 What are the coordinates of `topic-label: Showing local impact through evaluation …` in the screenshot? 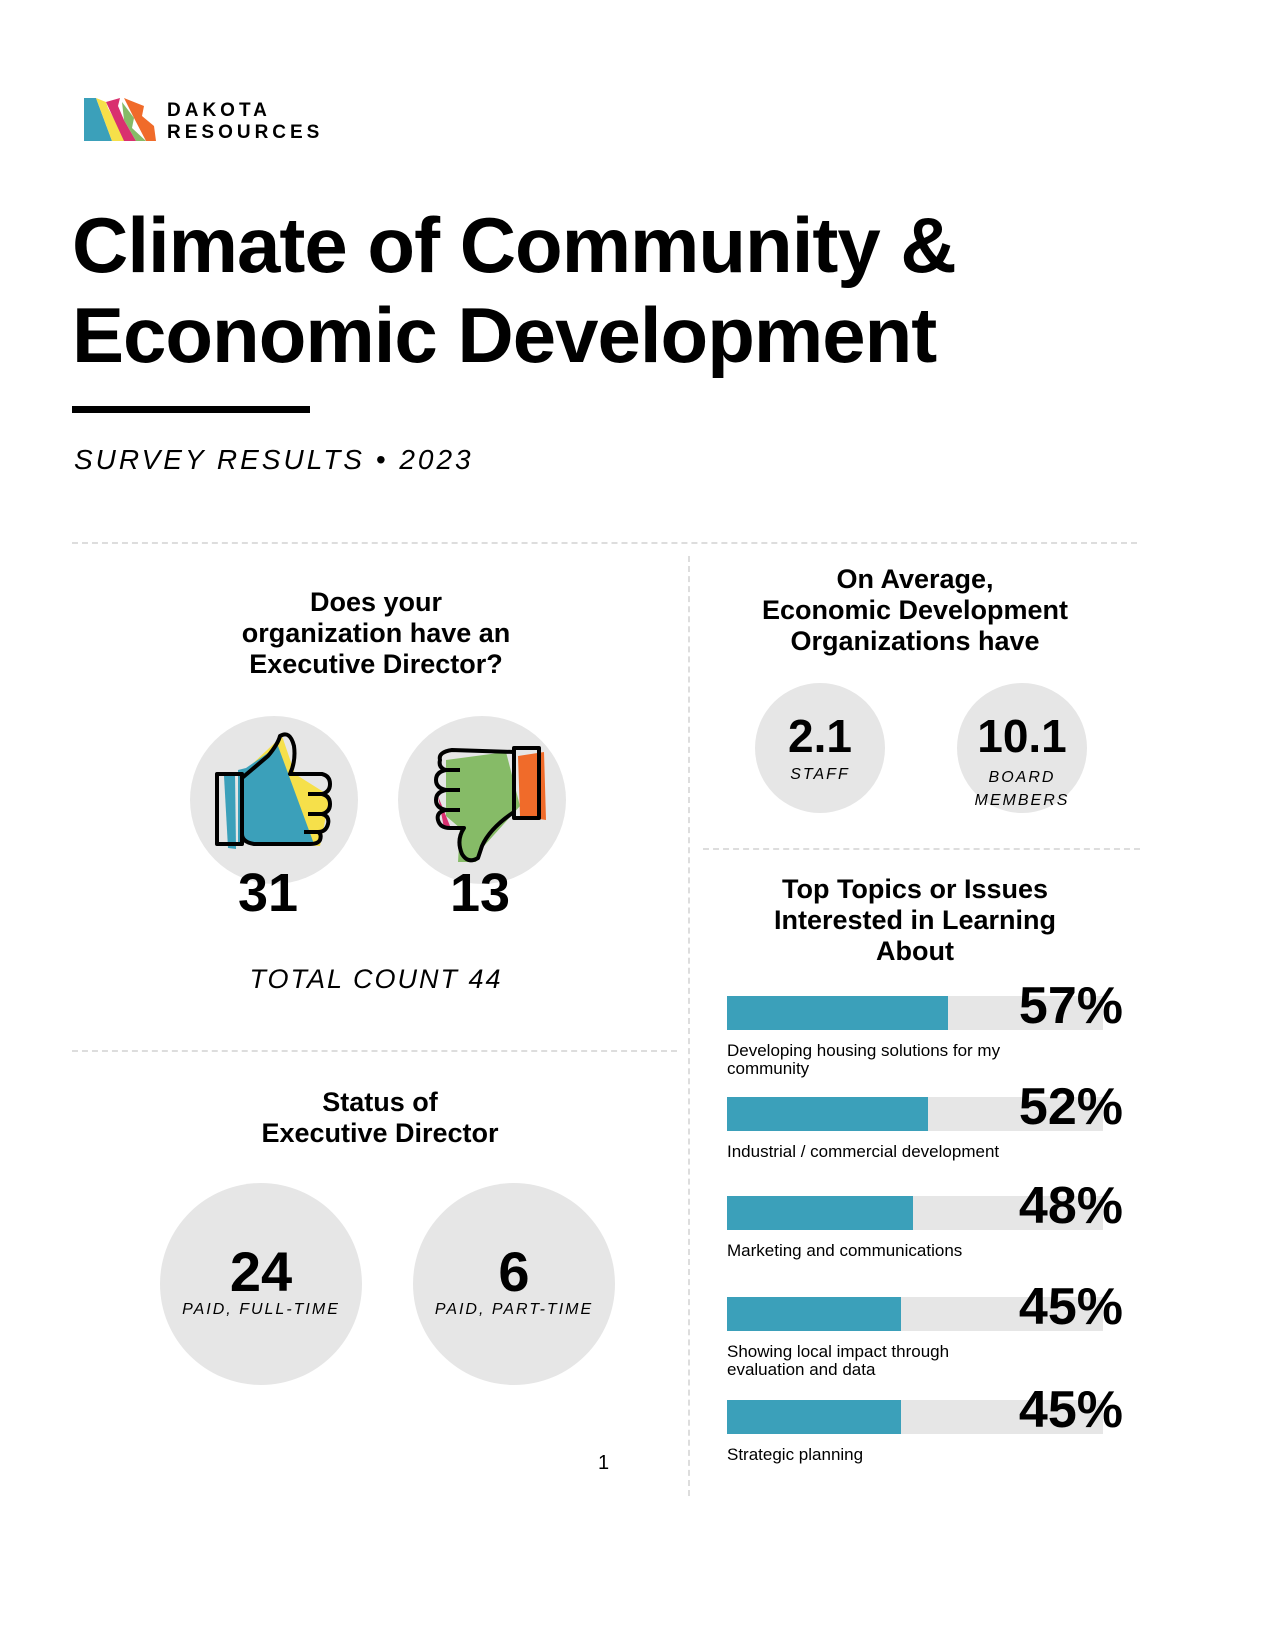 It's located at (838, 1360).